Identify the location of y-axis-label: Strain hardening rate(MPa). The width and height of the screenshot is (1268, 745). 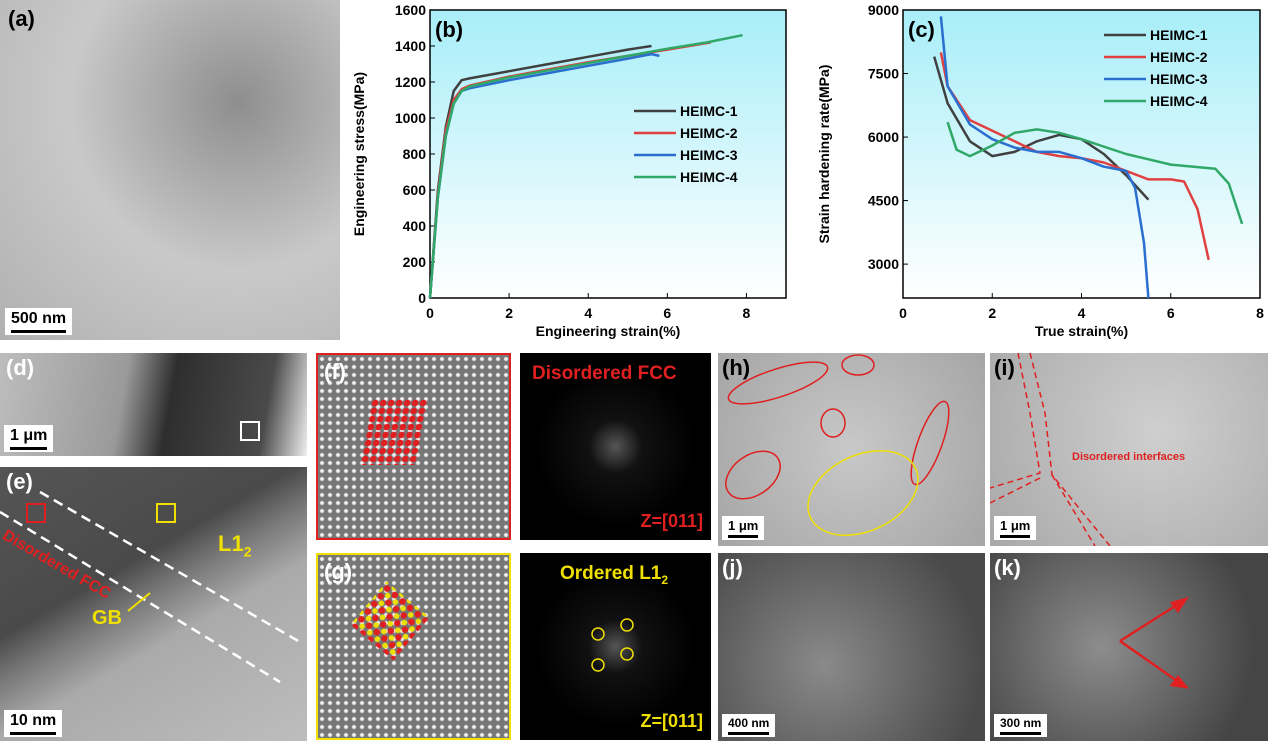
(824, 154).